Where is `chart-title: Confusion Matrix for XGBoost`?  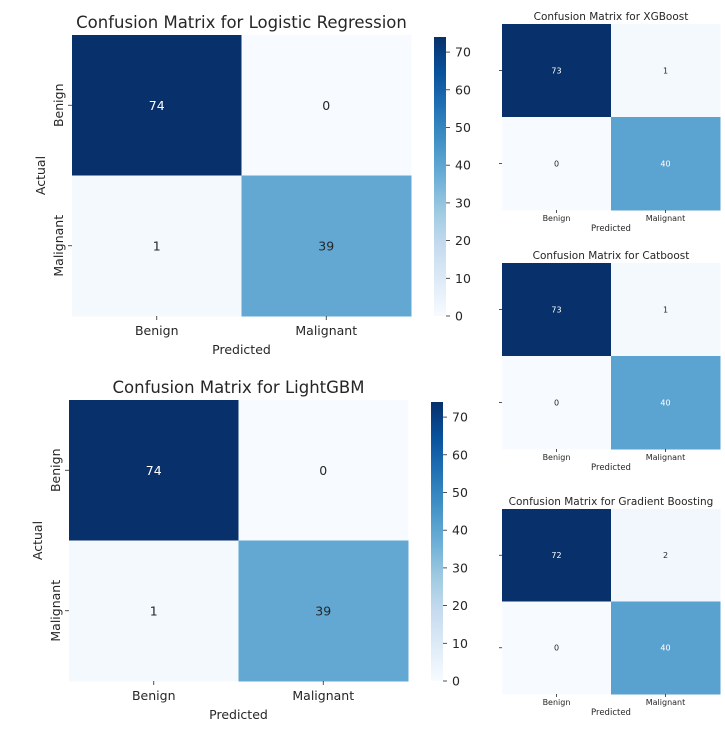
chart-title: Confusion Matrix for XGBoost is located at coordinates (611, 17).